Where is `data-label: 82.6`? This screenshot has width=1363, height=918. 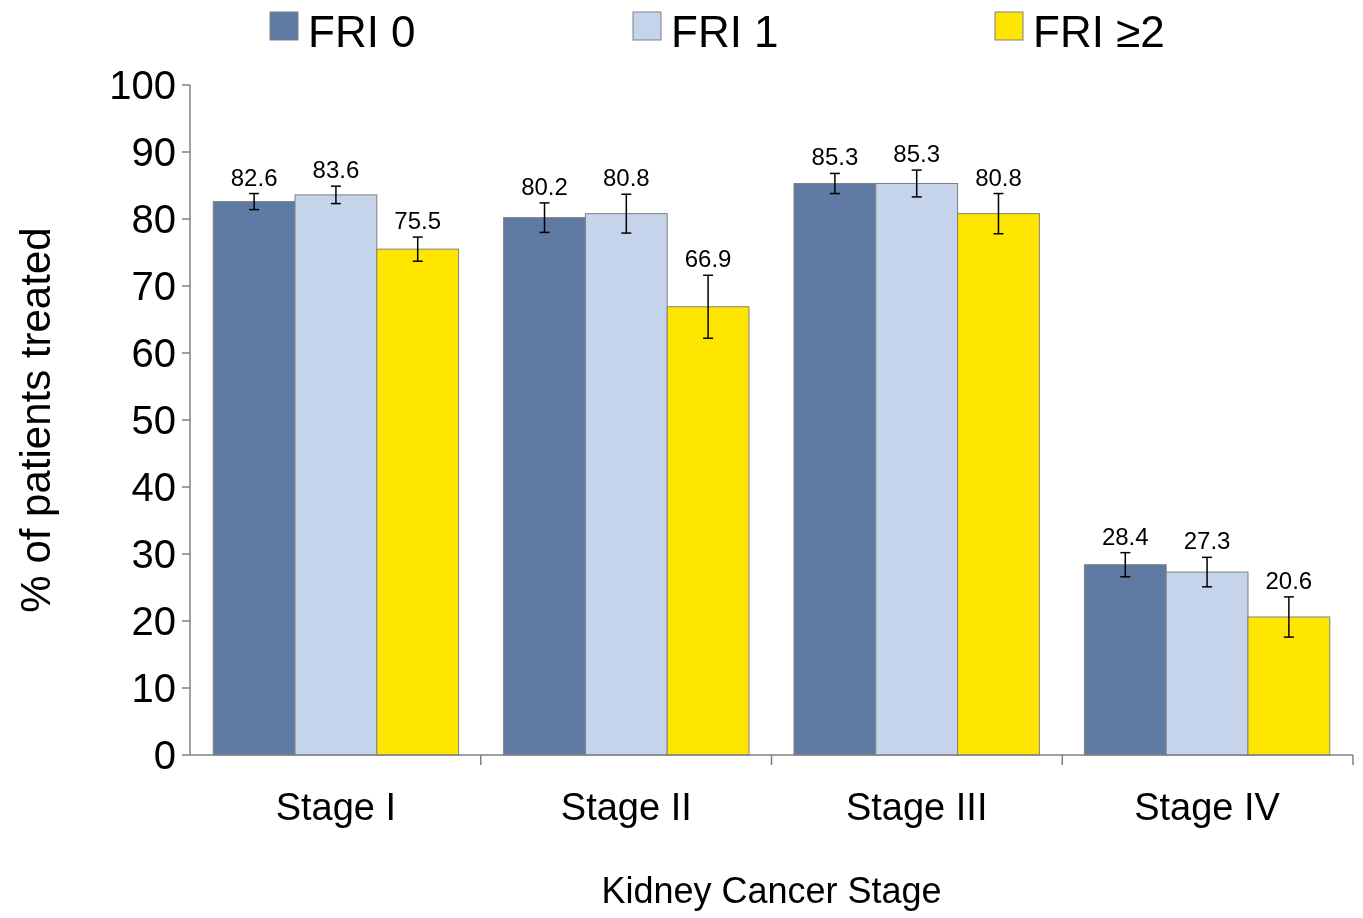 data-label: 82.6 is located at coordinates (254, 177).